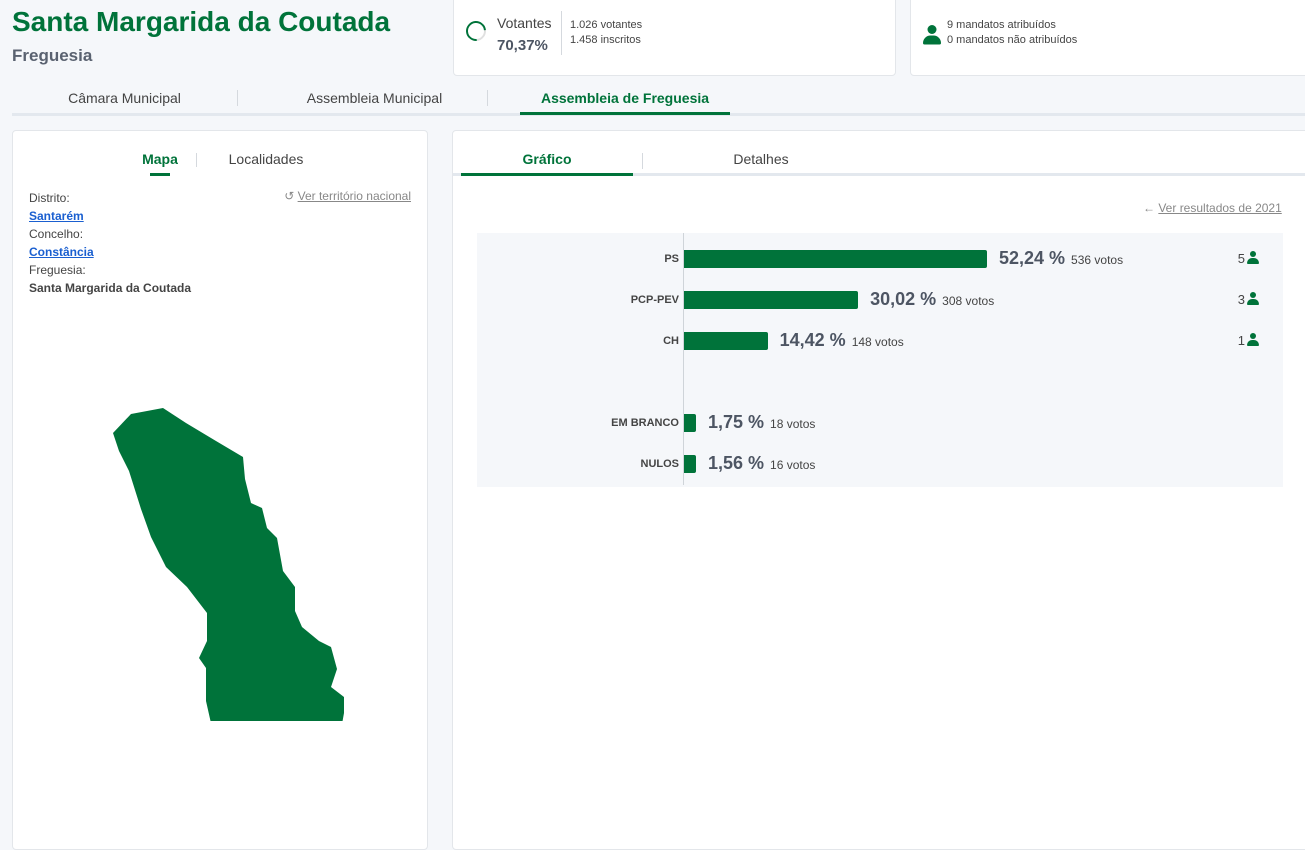  Describe the element at coordinates (1212, 208) in the screenshot. I see `previous-results-link: ← Ver resultados de 2021` at that location.